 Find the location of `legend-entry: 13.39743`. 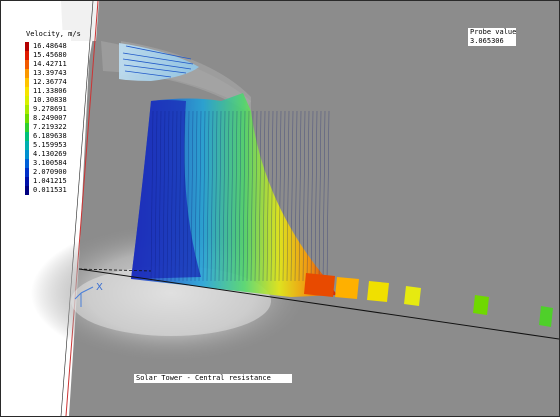

legend-entry: 13.39743 is located at coordinates (46, 73).